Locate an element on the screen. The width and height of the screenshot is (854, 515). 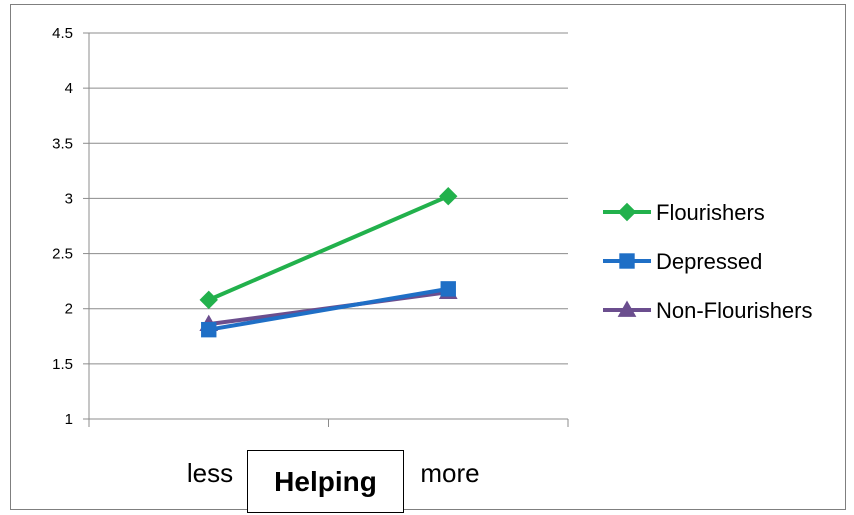
legend-item-non-flourishers: Non-Flourishers is located at coordinates (708, 310).